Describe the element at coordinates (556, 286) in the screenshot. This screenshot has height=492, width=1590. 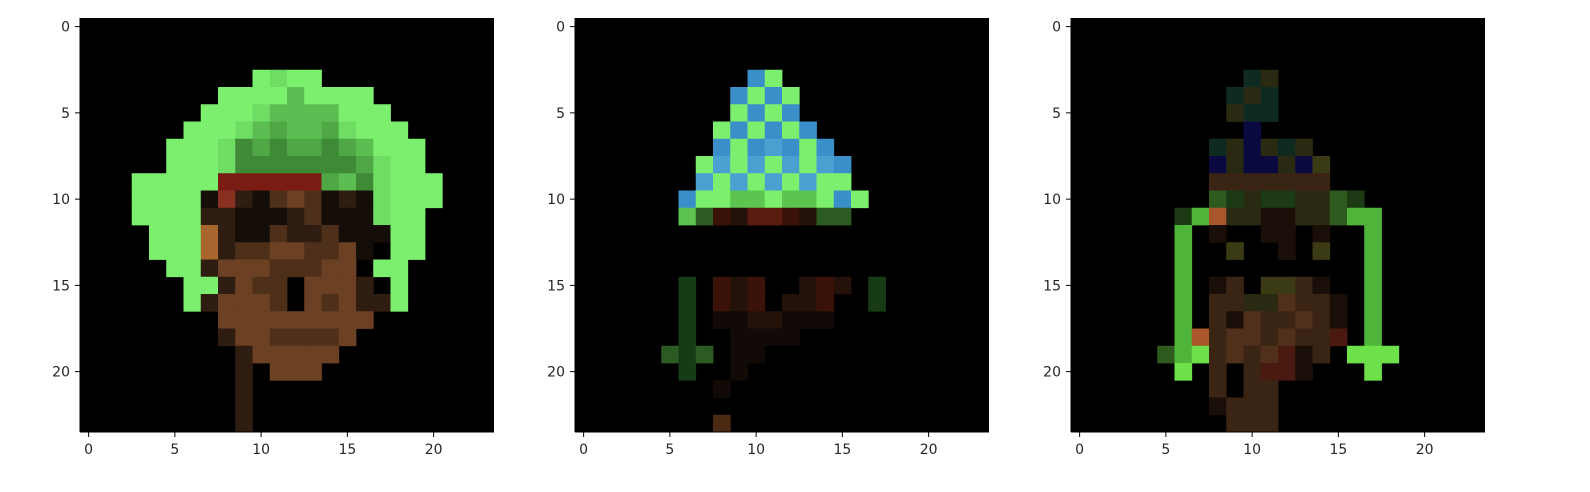
I see `y-tick-label: 15` at that location.